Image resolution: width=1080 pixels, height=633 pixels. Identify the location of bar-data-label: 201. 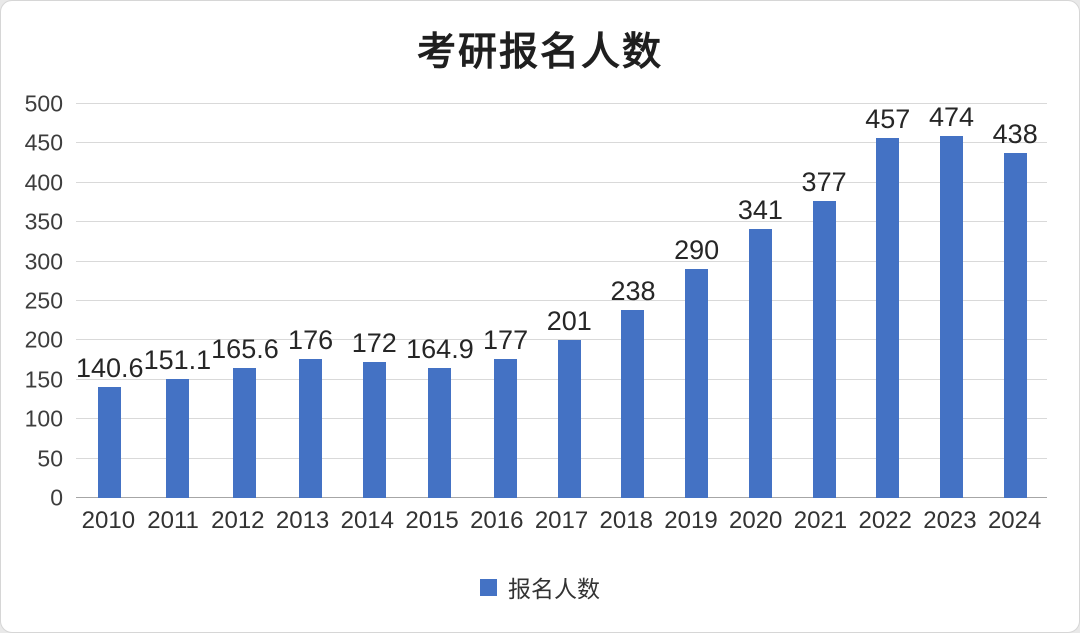
(569, 320).